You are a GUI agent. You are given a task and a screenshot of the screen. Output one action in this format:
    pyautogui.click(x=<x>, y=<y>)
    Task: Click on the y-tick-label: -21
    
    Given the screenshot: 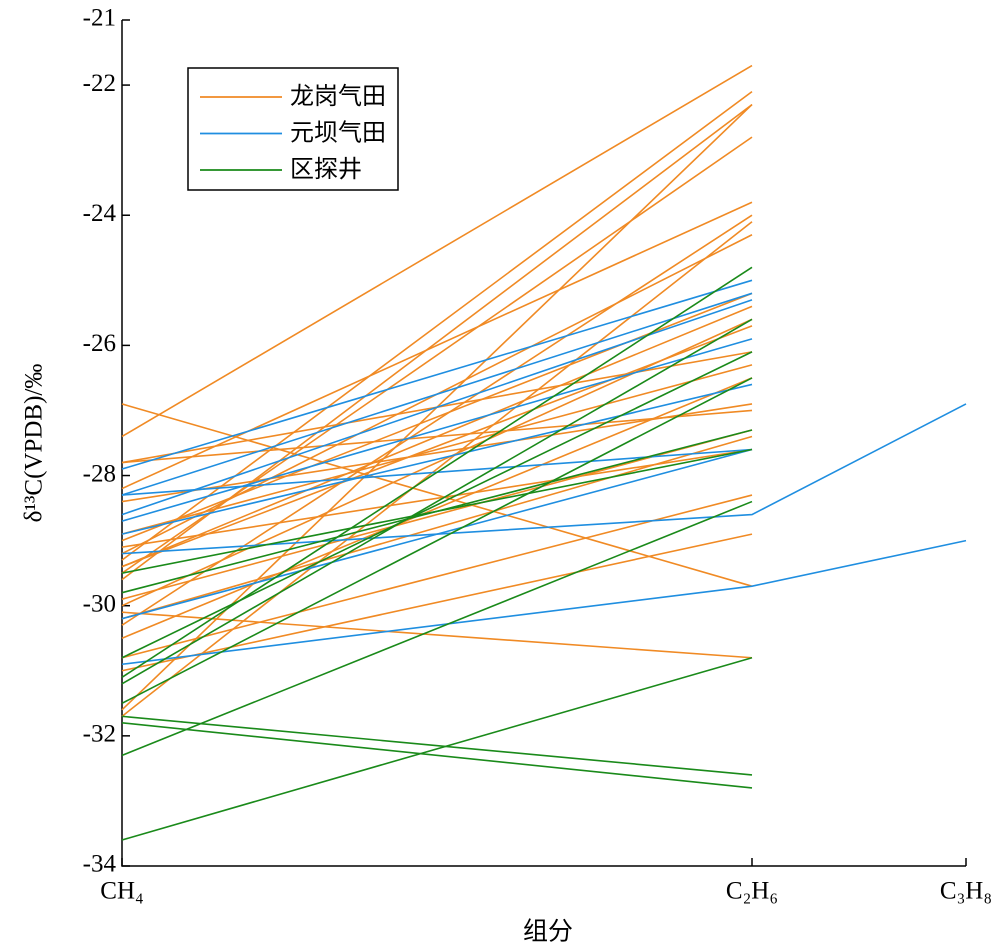 What is the action you would take?
    pyautogui.click(x=99, y=18)
    